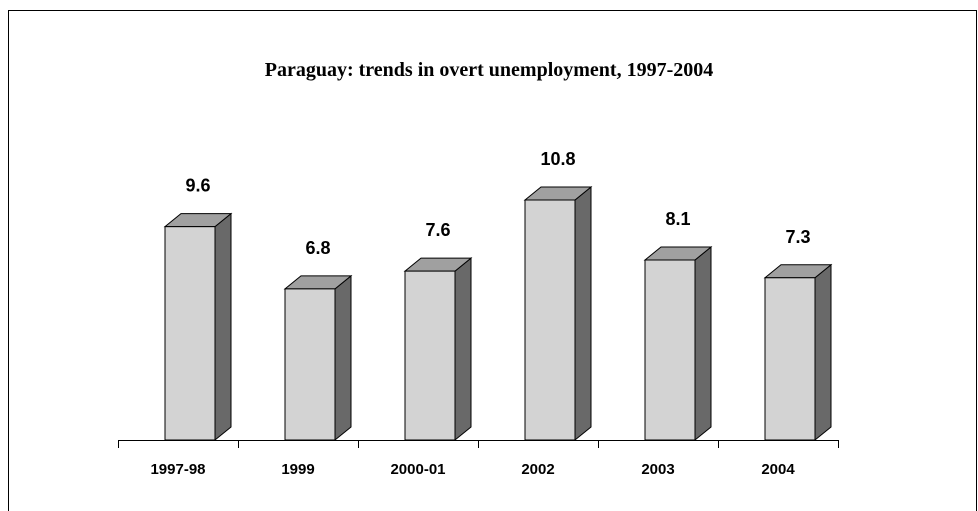 This screenshot has height=511, width=978. What do you see at coordinates (677, 219) in the screenshot?
I see `data-label: 8.1` at bounding box center [677, 219].